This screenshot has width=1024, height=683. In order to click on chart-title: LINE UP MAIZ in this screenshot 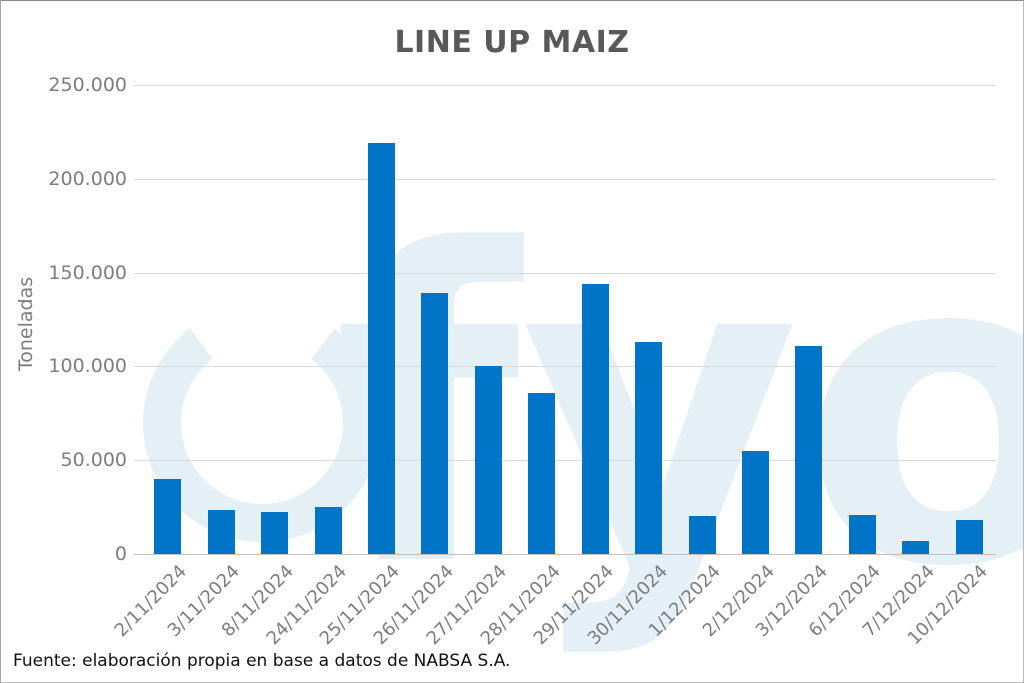, I will do `click(512, 42)`.